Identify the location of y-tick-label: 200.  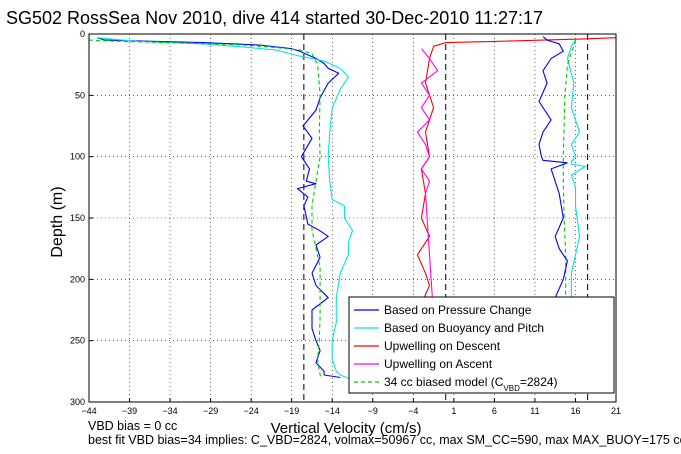
(77, 279).